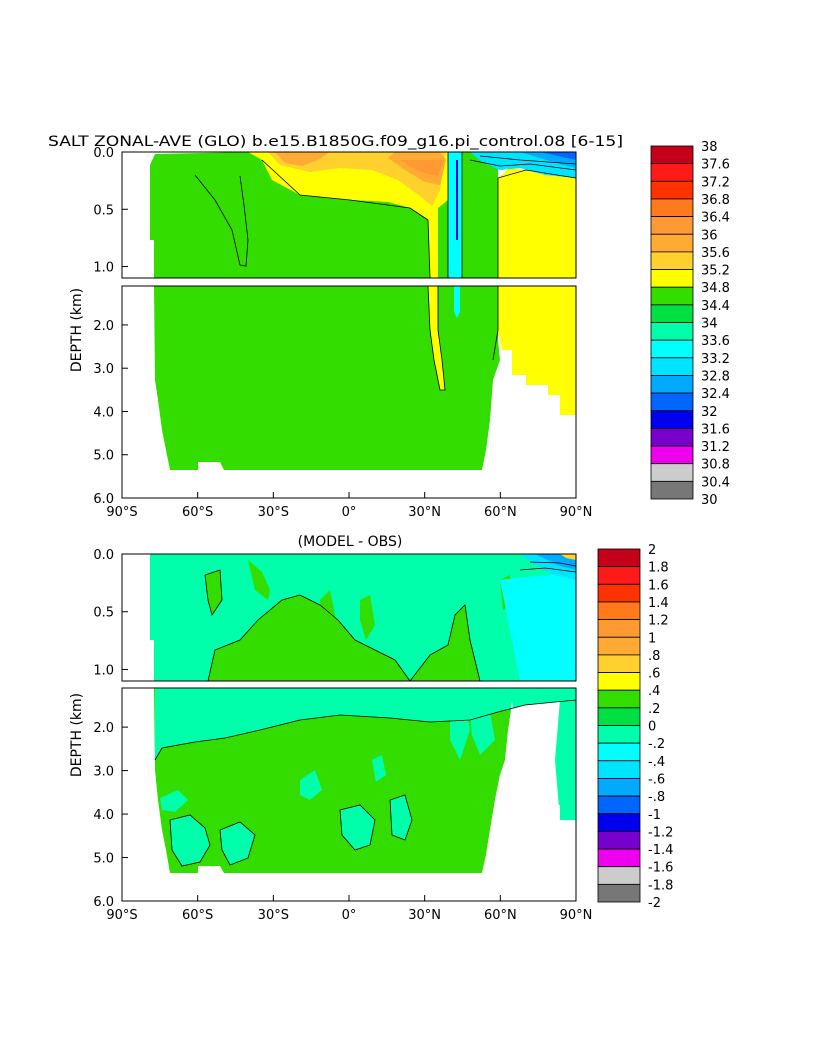 The height and width of the screenshot is (1055, 818). What do you see at coordinates (103, 815) in the screenshot?
I see `y-tick-label: 4.0` at bounding box center [103, 815].